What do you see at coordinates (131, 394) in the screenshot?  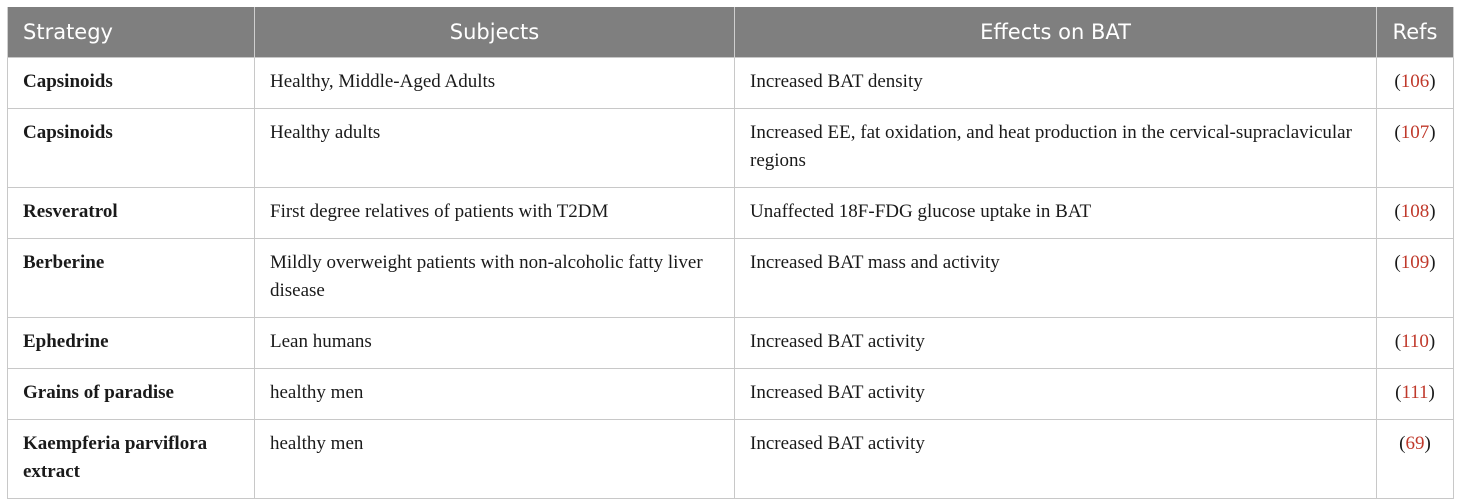 I see `cell-strategy: Grains of paradise` at bounding box center [131, 394].